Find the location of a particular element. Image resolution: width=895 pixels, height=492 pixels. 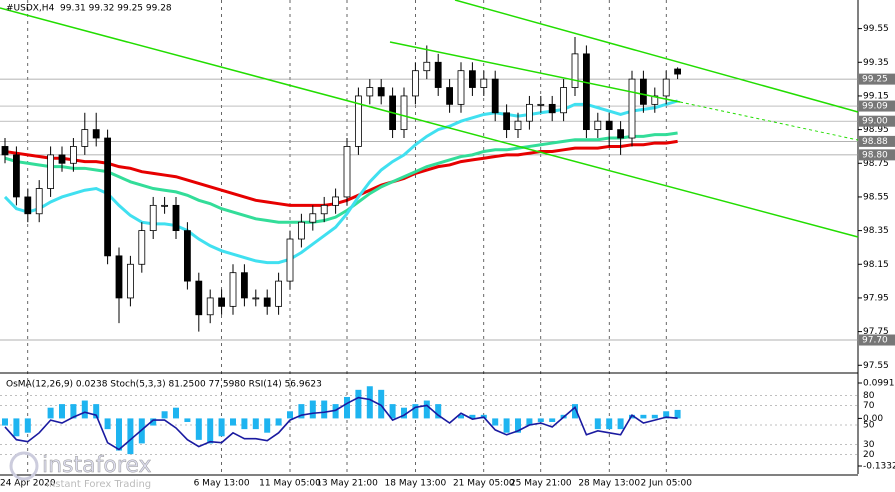

y-tick-label: 98.95 is located at coordinates (876, 130).